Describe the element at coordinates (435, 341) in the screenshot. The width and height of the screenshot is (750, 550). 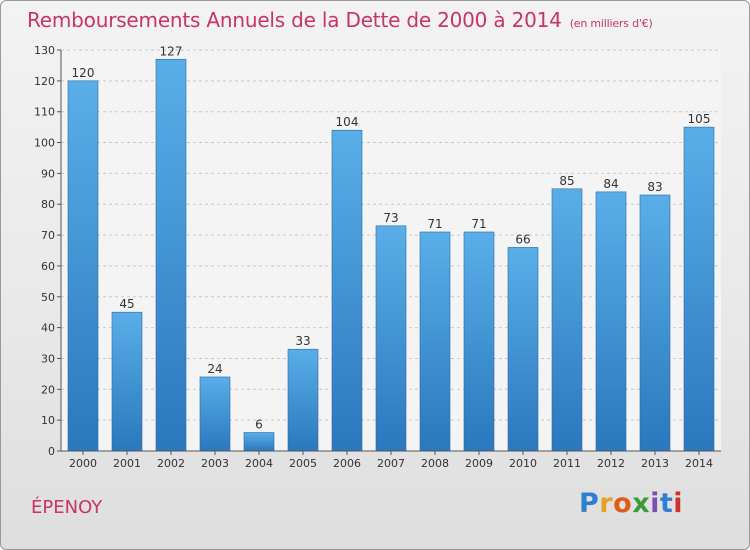
I see `bar-2008` at that location.